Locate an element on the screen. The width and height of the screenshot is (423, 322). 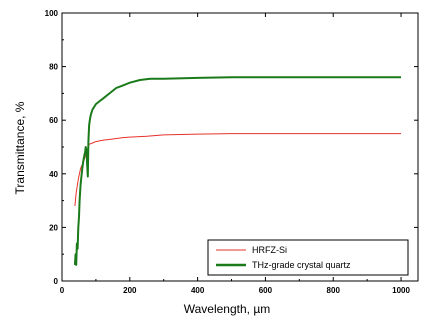
y-tick-label: 0 is located at coordinates (56, 281).